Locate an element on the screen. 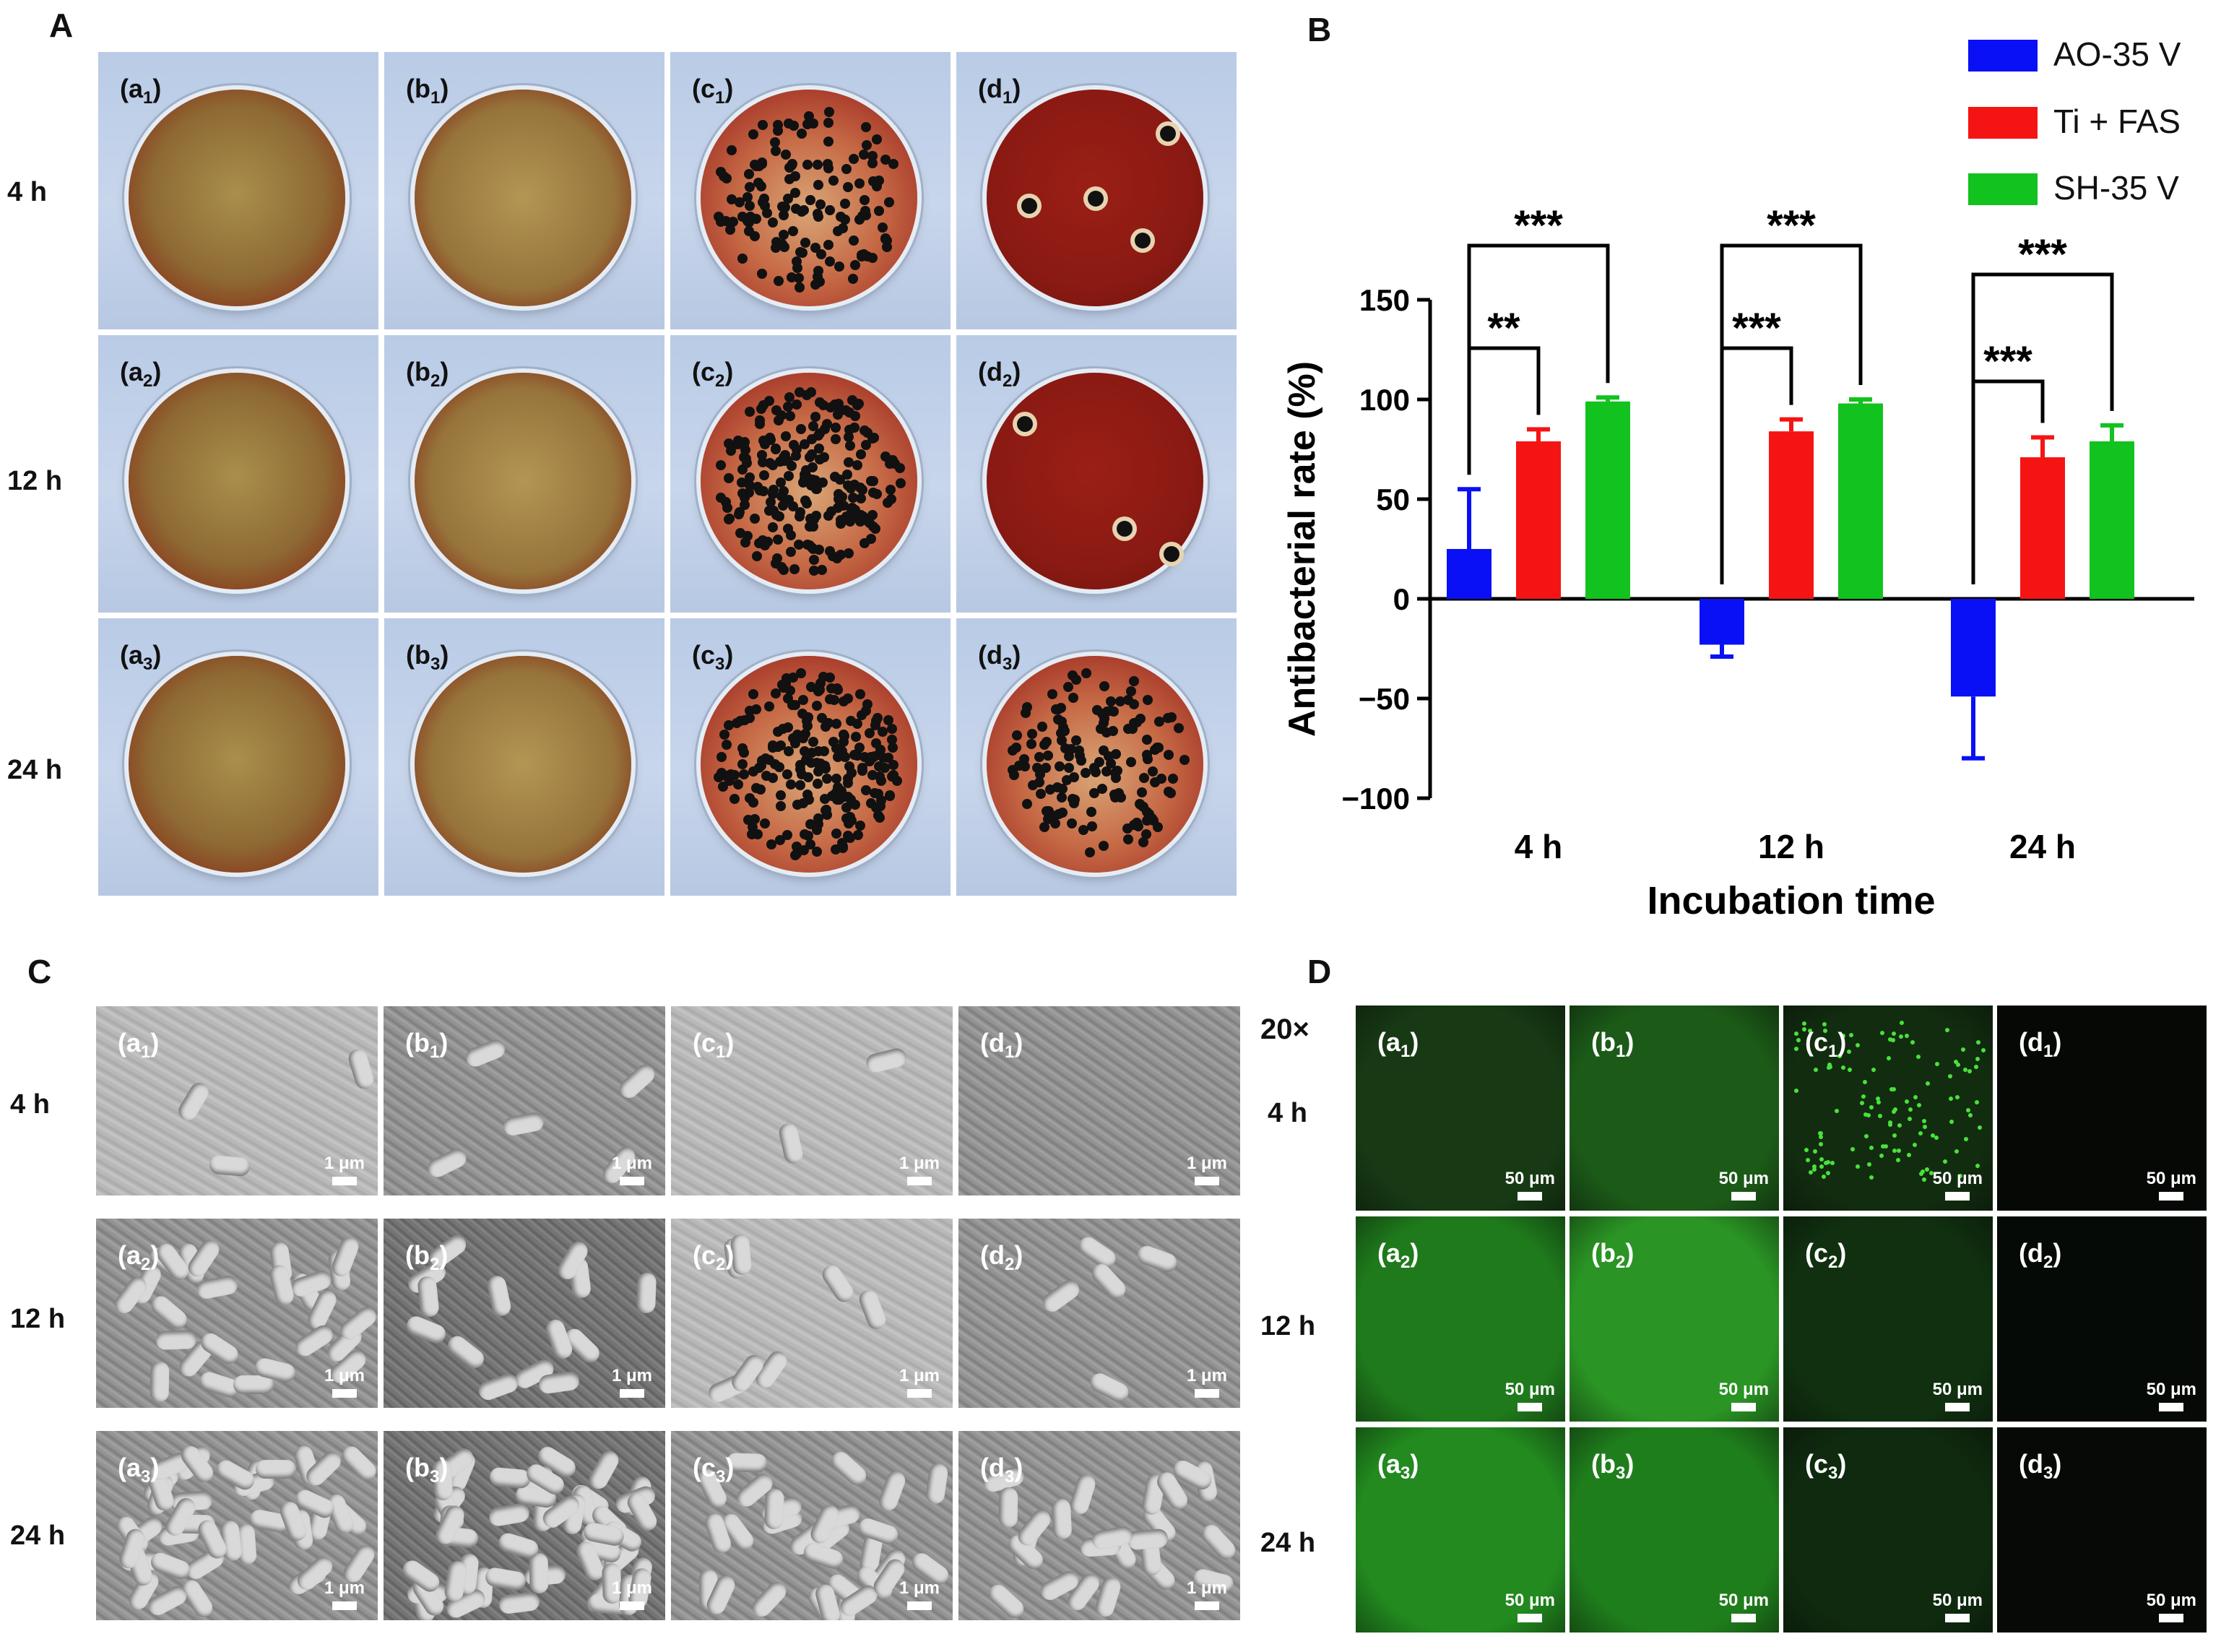 The height and width of the screenshot is (1652, 2221). fluorescence-image-tile: (a3) 50 μm is located at coordinates (1460, 1529).